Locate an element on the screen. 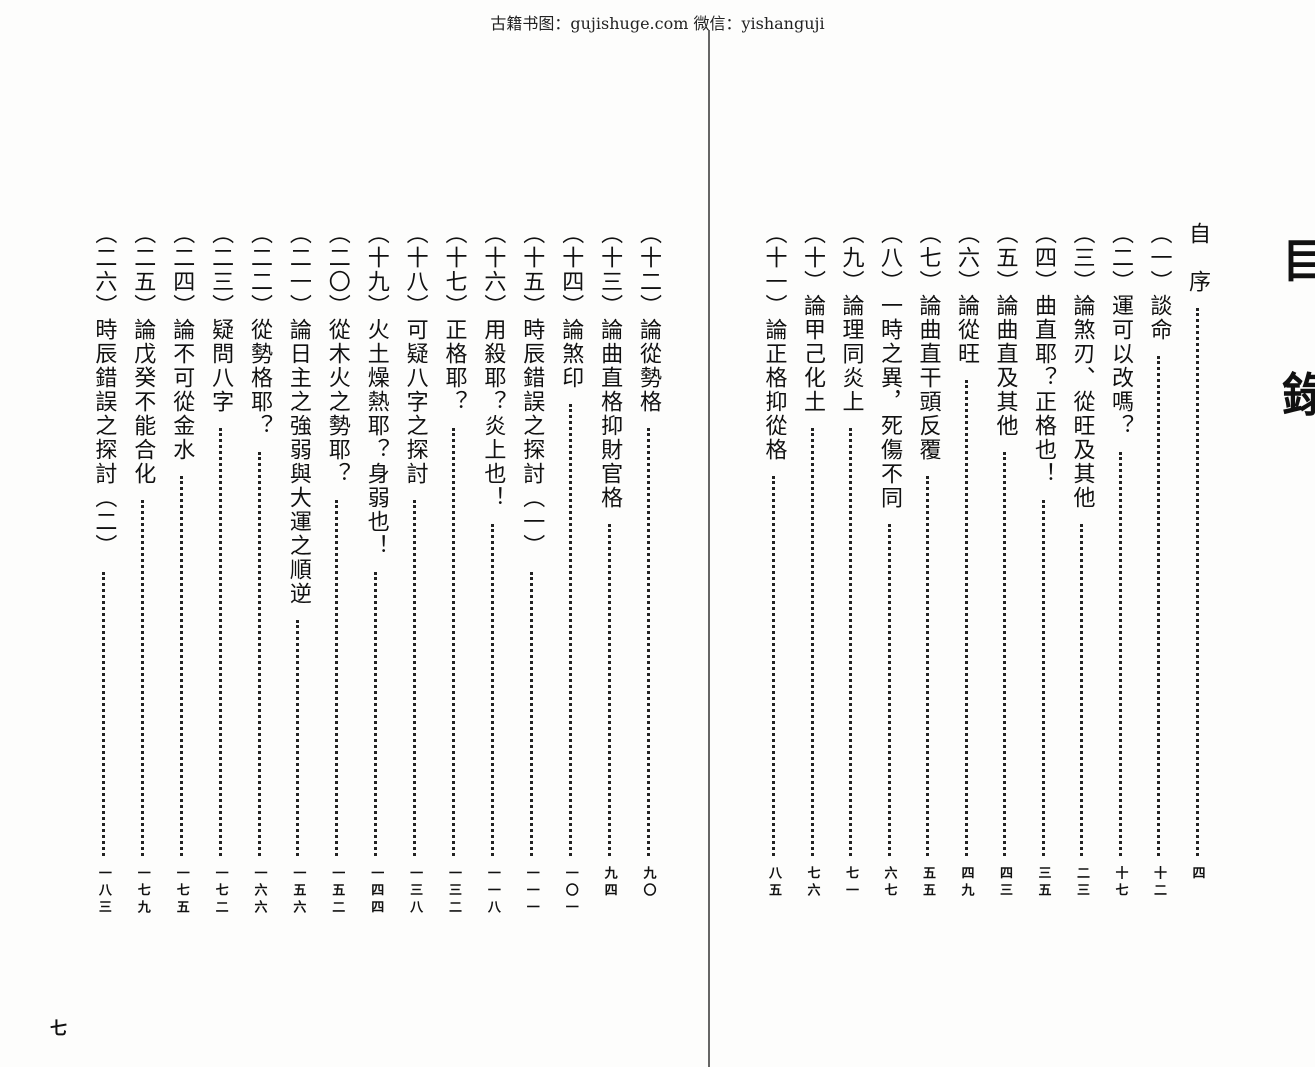 The width and height of the screenshot is (1315, 1067). toc-entry-page: 一七五 is located at coordinates (181, 891).